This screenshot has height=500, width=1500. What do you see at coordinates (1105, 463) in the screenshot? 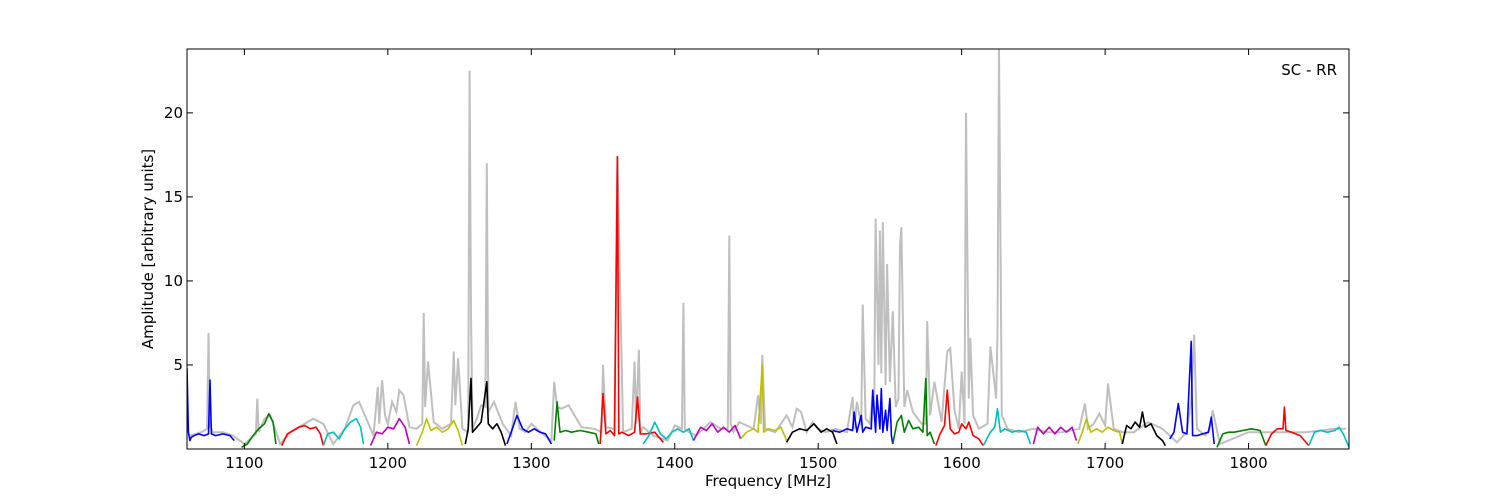
I see `x-tick-label: 1700` at bounding box center [1105, 463].